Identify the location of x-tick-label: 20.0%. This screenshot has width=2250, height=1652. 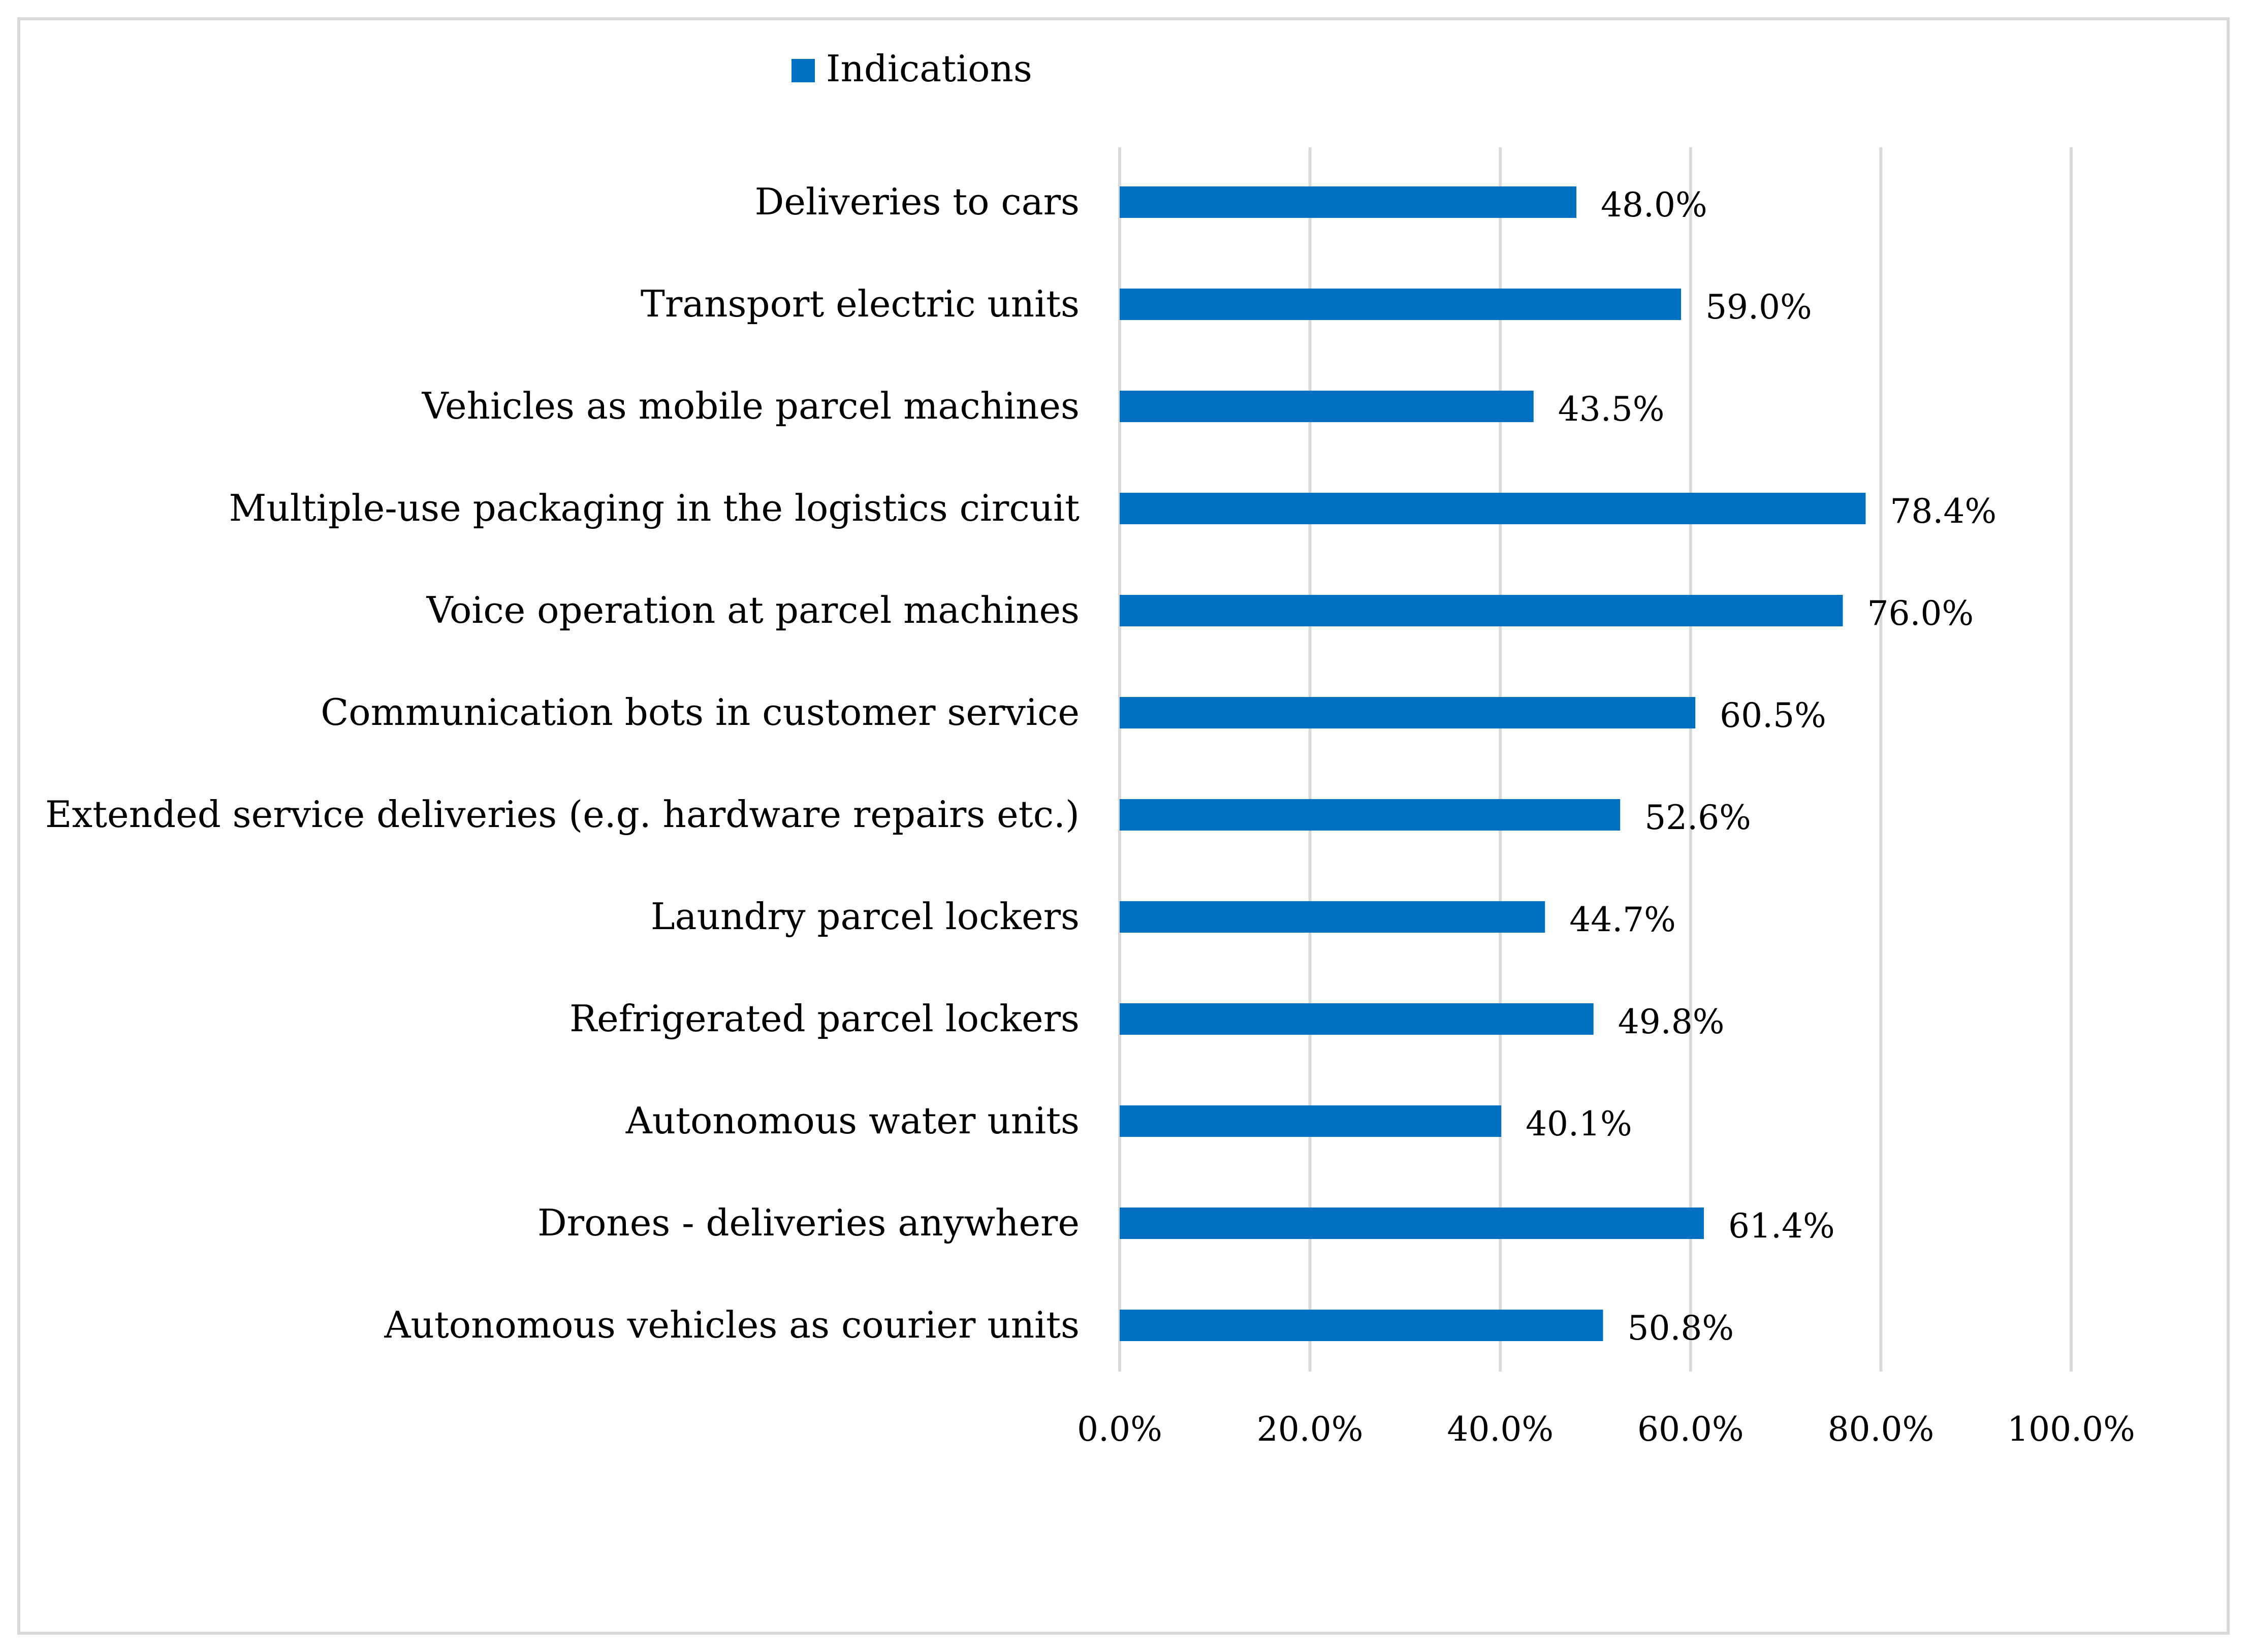
(1311, 1429).